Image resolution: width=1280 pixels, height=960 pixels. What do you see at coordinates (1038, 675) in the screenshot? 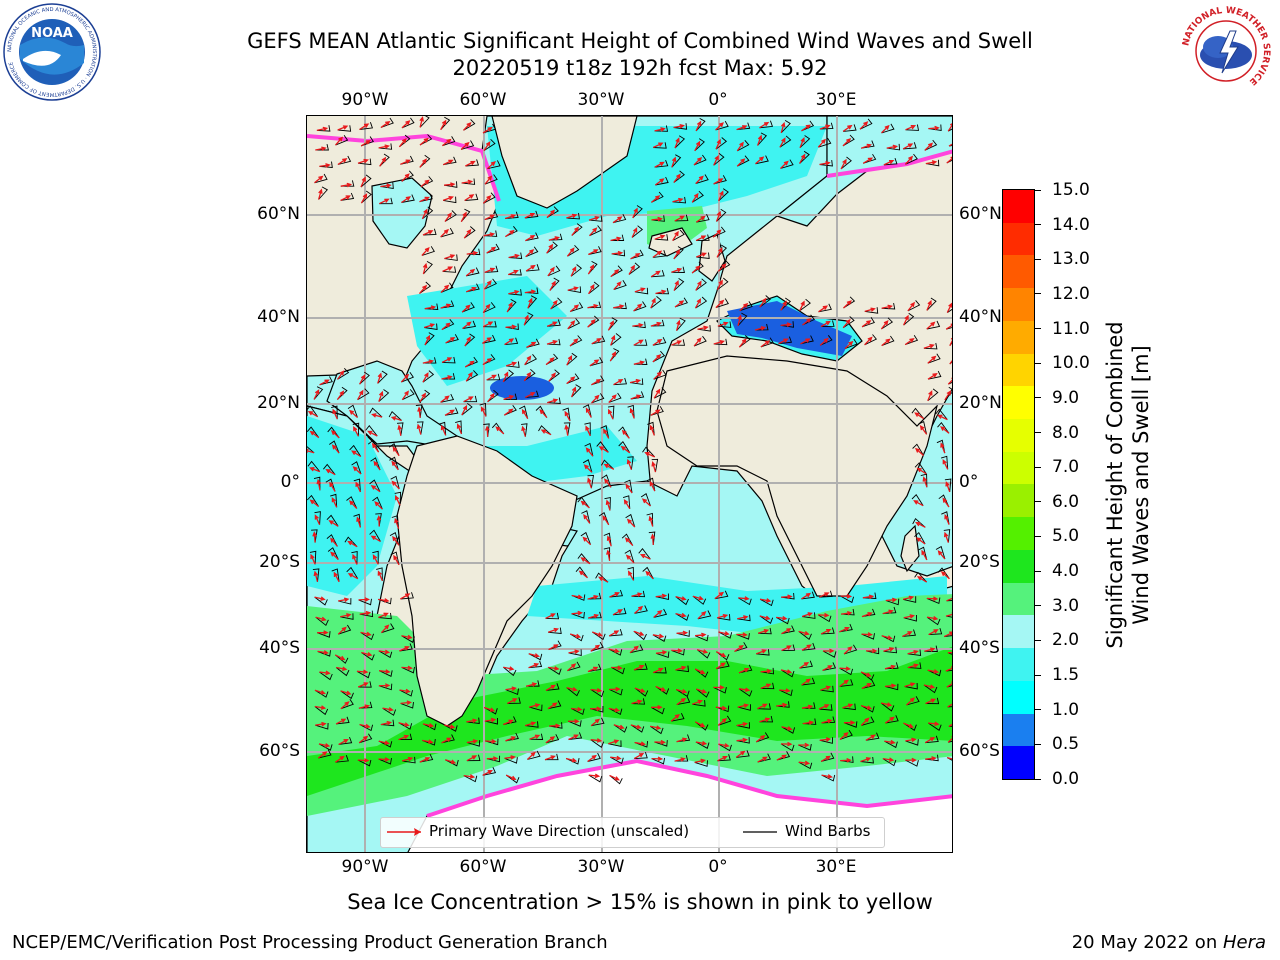
I see `colorbar-tick-mark` at bounding box center [1038, 675].